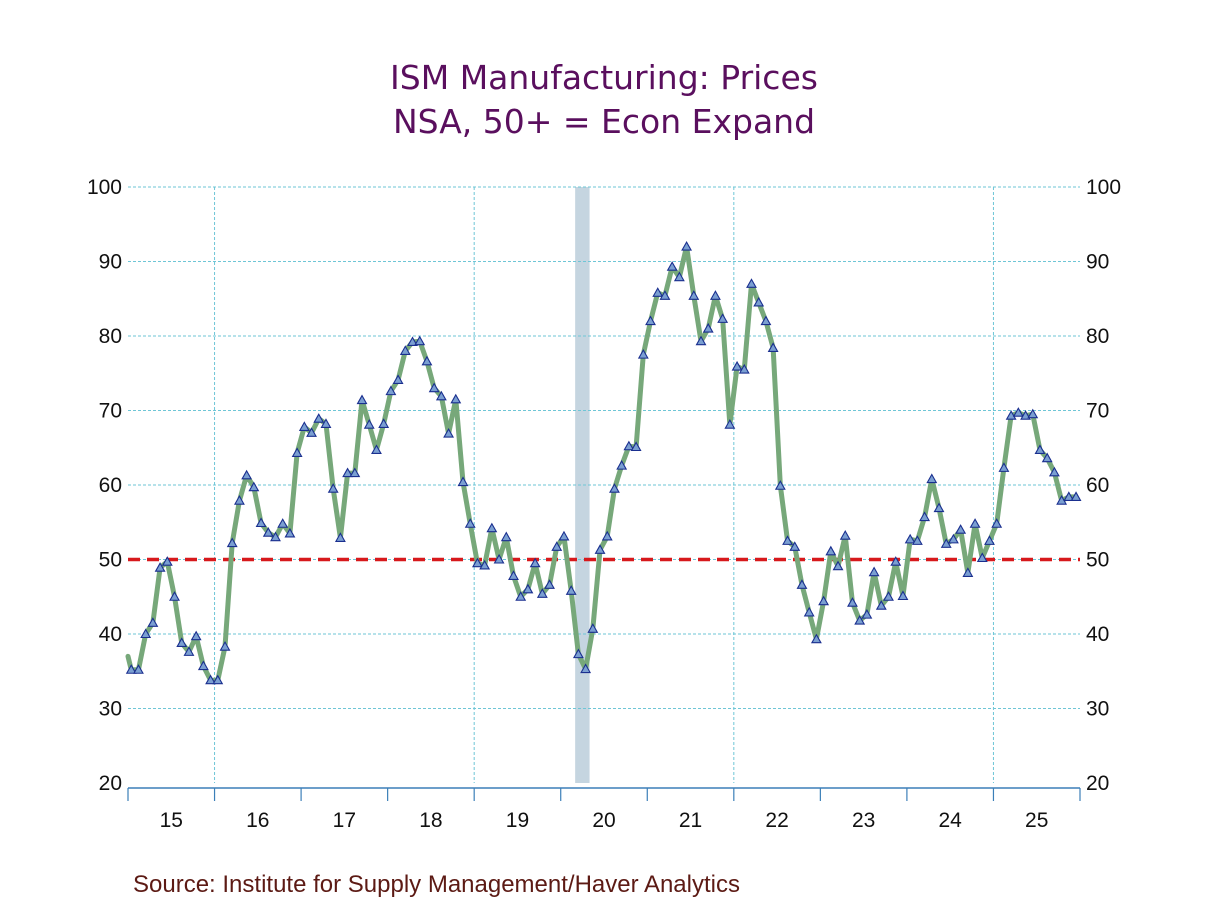 The height and width of the screenshot is (906, 1208). Describe the element at coordinates (582, 485) in the screenshot. I see `recession-shade` at that location.